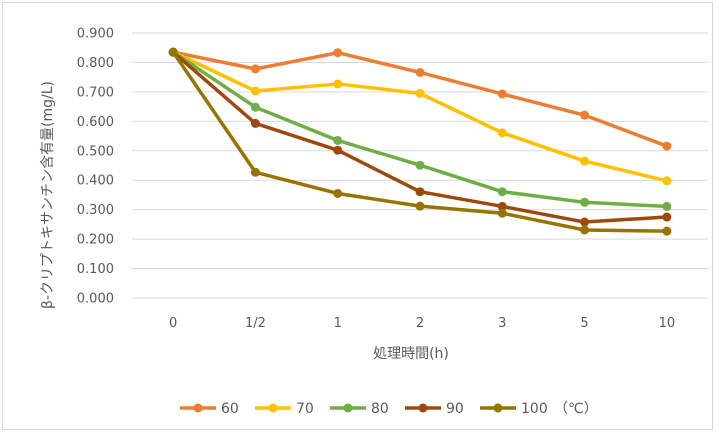  What do you see at coordinates (95, 299) in the screenshot?
I see `y-tick-label: 0.000` at bounding box center [95, 299].